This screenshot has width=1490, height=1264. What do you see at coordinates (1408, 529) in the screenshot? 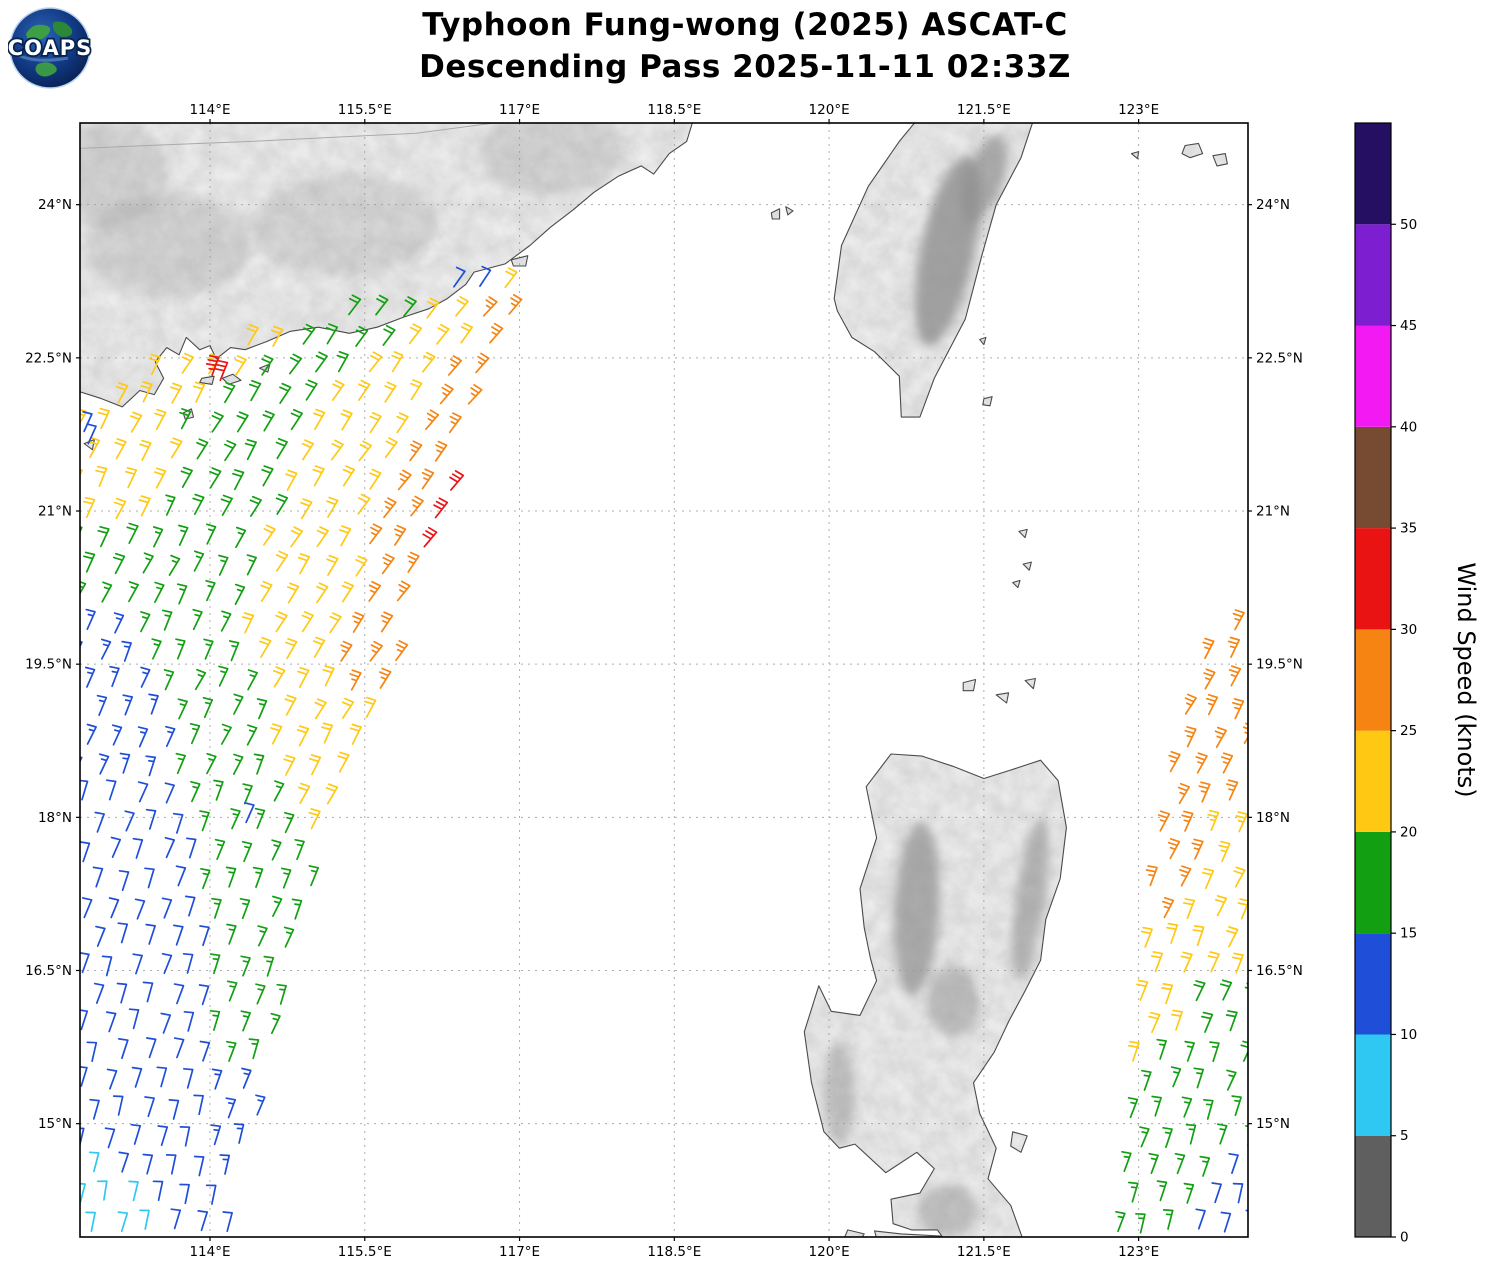
I see `colorbar-tick-label: 35` at bounding box center [1408, 529].